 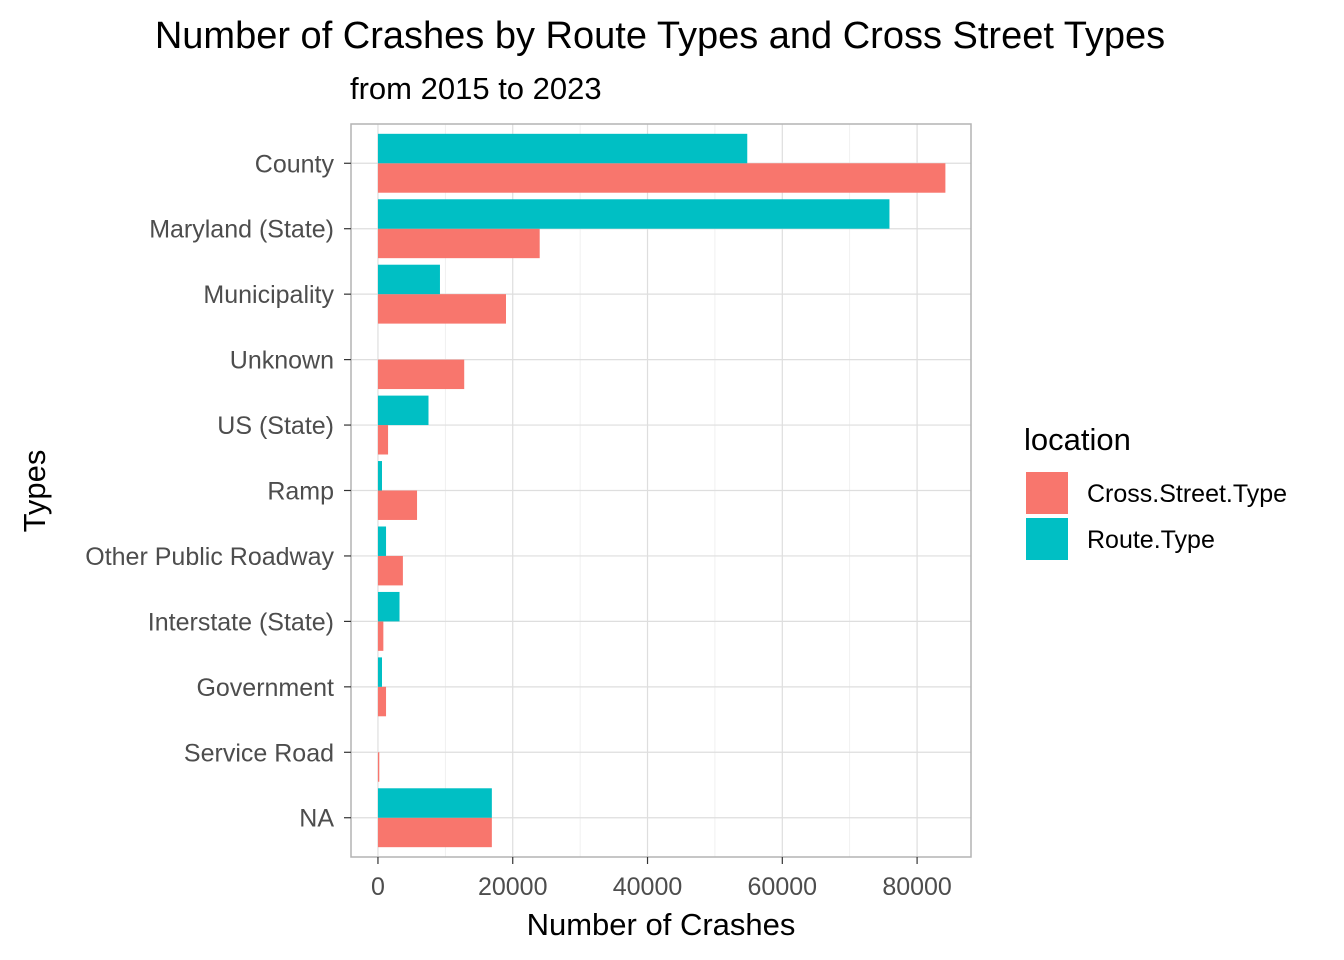 What do you see at coordinates (241, 230) in the screenshot?
I see `y-tick-label: Maryland (State)` at bounding box center [241, 230].